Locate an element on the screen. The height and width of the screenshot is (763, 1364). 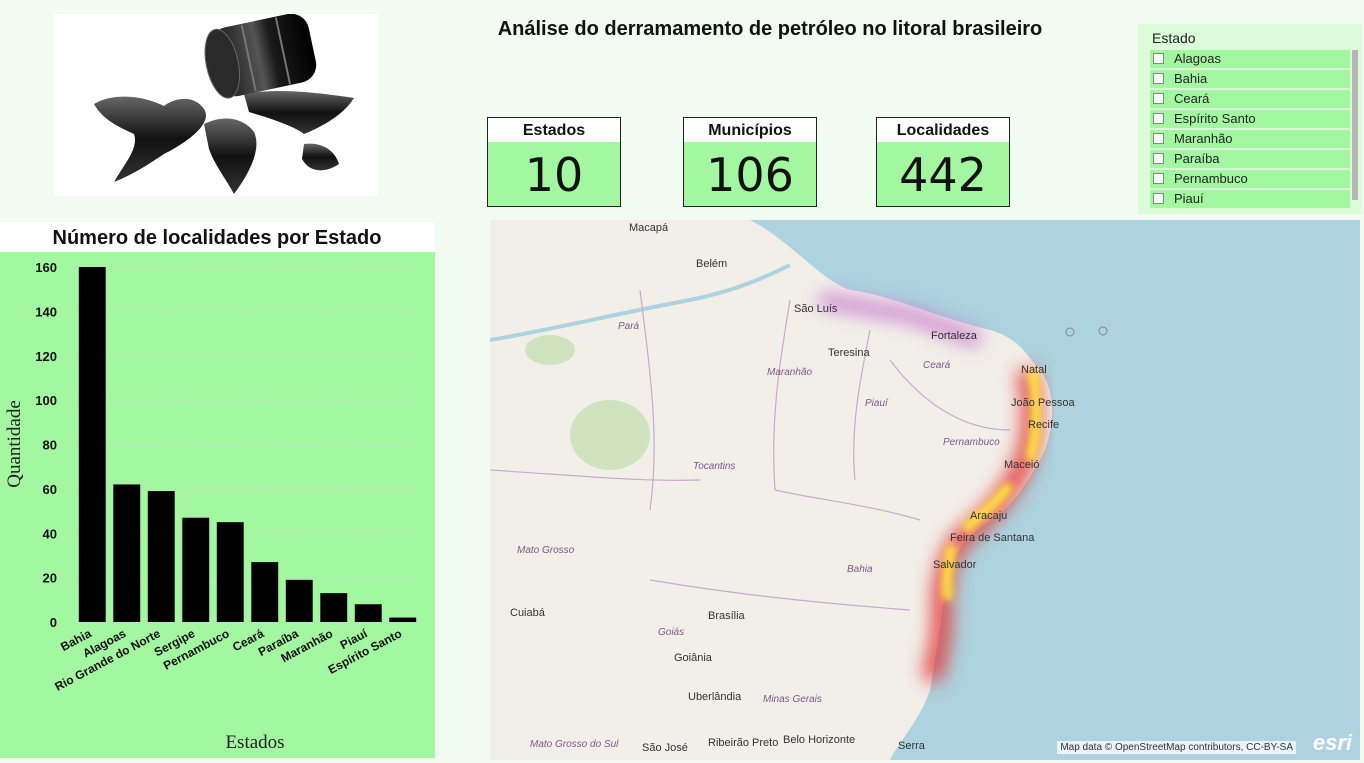
slicer-item-maranhao: Maranhão is located at coordinates (1250, 139).